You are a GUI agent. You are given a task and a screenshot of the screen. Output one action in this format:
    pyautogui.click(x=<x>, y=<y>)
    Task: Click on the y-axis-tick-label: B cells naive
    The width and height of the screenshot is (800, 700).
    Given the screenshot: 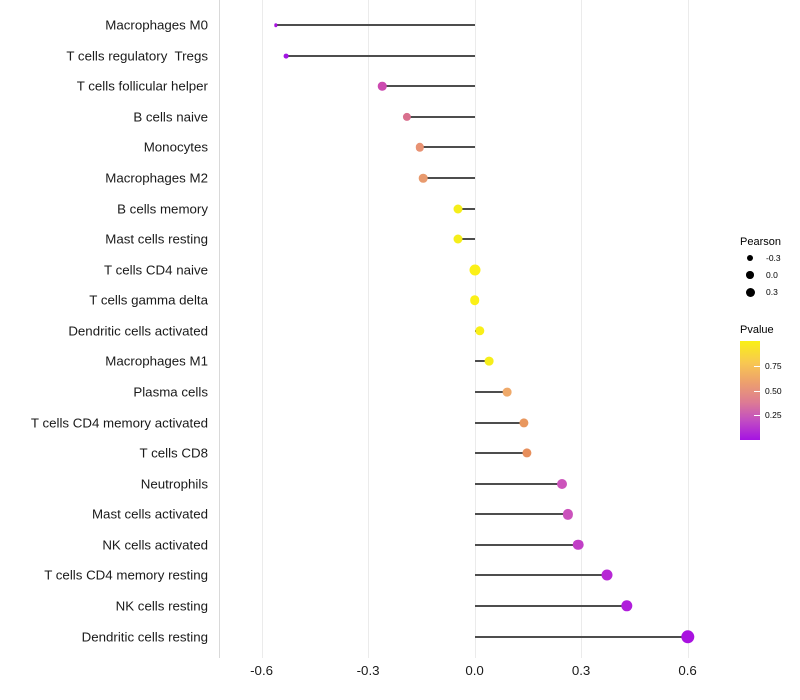 What is the action you would take?
    pyautogui.click(x=170, y=117)
    